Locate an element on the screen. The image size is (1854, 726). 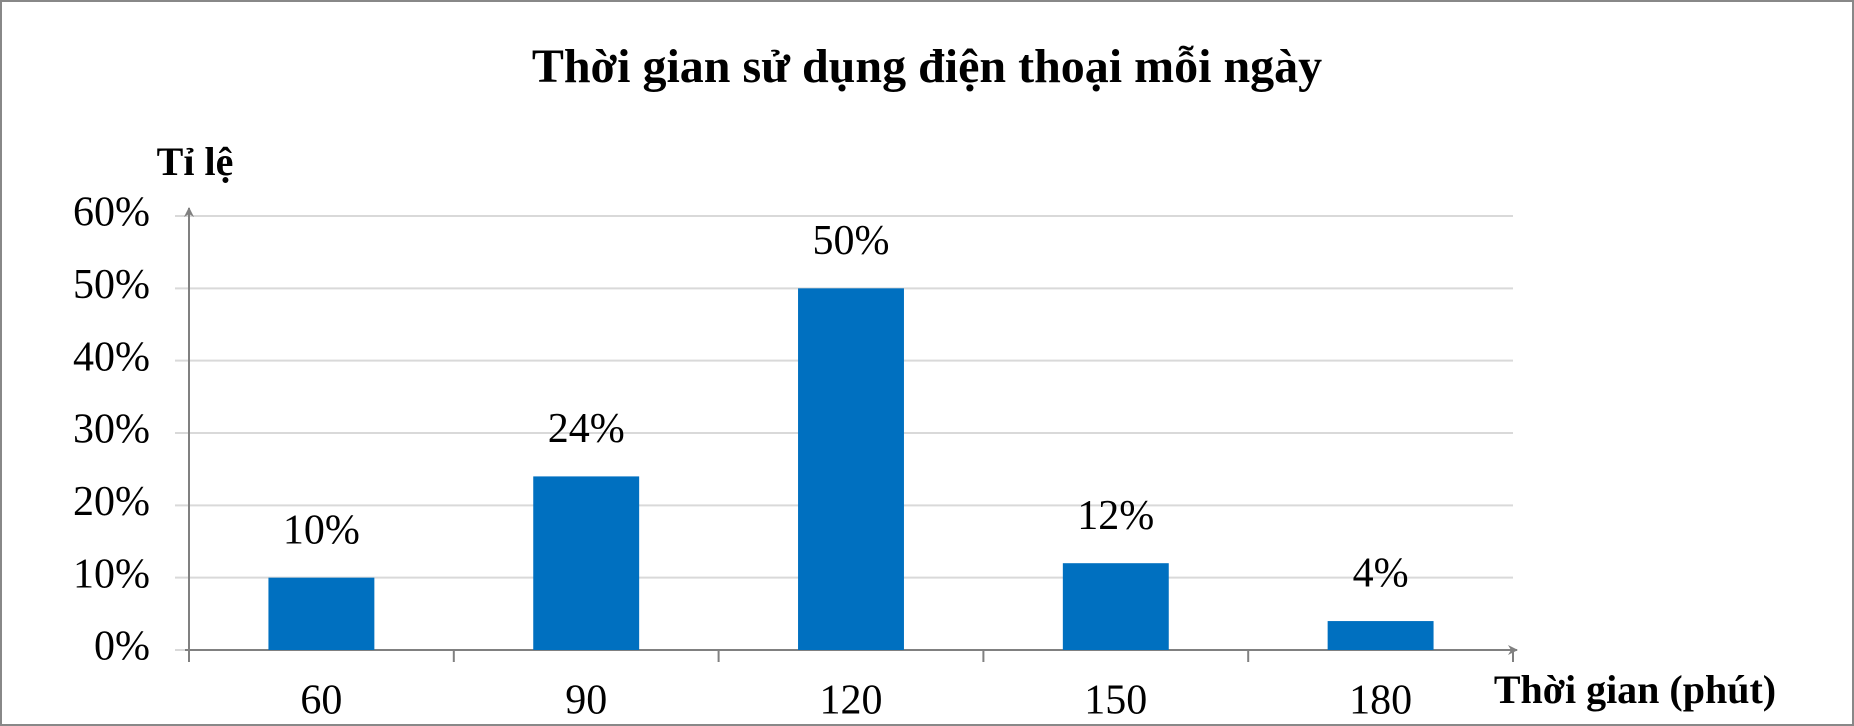
x-tick-label: 180 is located at coordinates (1380, 701).